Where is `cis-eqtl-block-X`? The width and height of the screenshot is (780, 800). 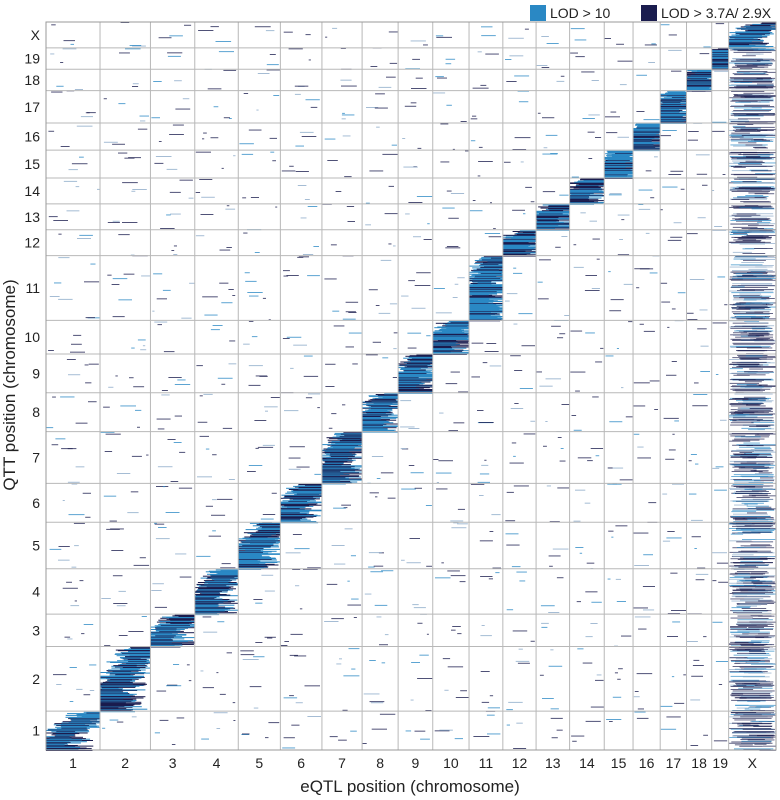 cis-eqtl-block-X is located at coordinates (752, 35).